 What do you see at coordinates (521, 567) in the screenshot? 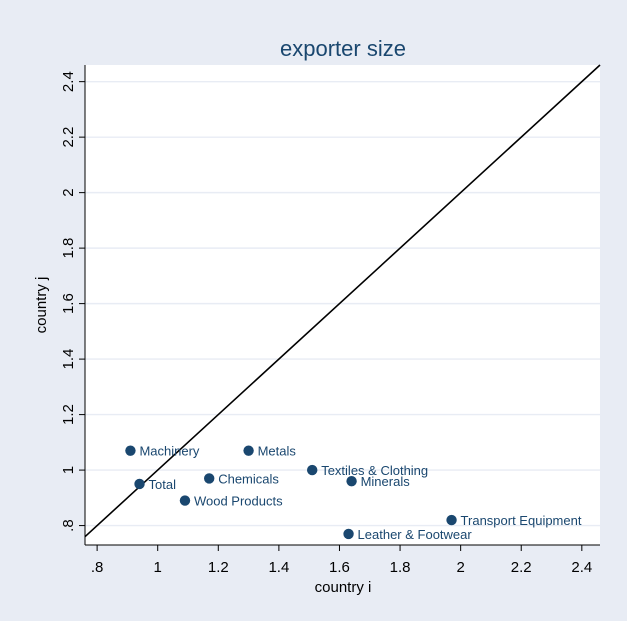
I see `x-tick-label: 2.2` at bounding box center [521, 567].